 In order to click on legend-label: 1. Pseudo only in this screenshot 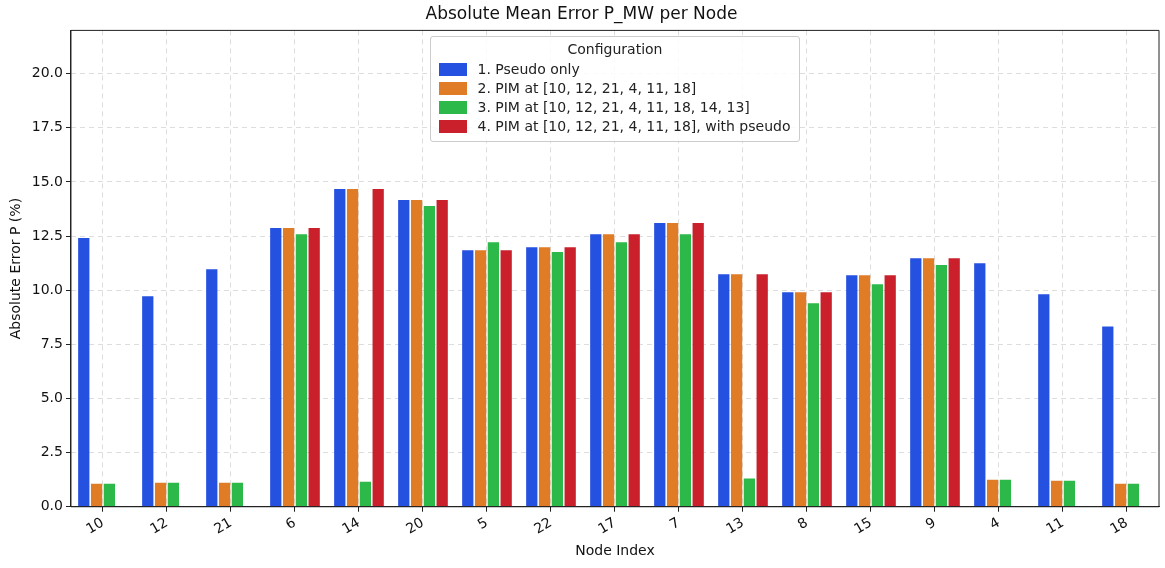, I will do `click(528, 69)`.